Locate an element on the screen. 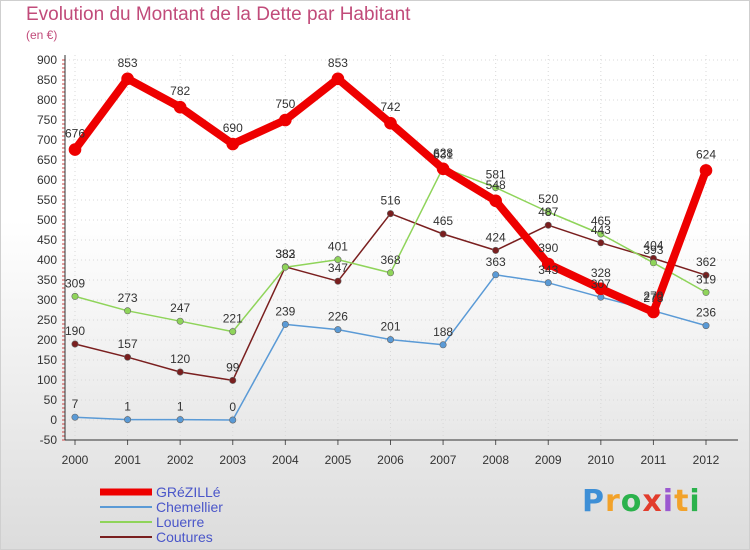 The width and height of the screenshot is (750, 550). data-label: 631 is located at coordinates (443, 155).